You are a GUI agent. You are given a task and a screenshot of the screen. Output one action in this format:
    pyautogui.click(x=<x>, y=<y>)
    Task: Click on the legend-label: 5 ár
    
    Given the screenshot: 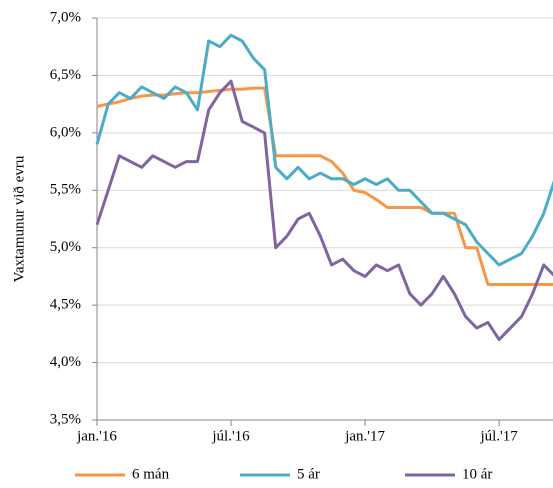 What is the action you would take?
    pyautogui.click(x=308, y=474)
    